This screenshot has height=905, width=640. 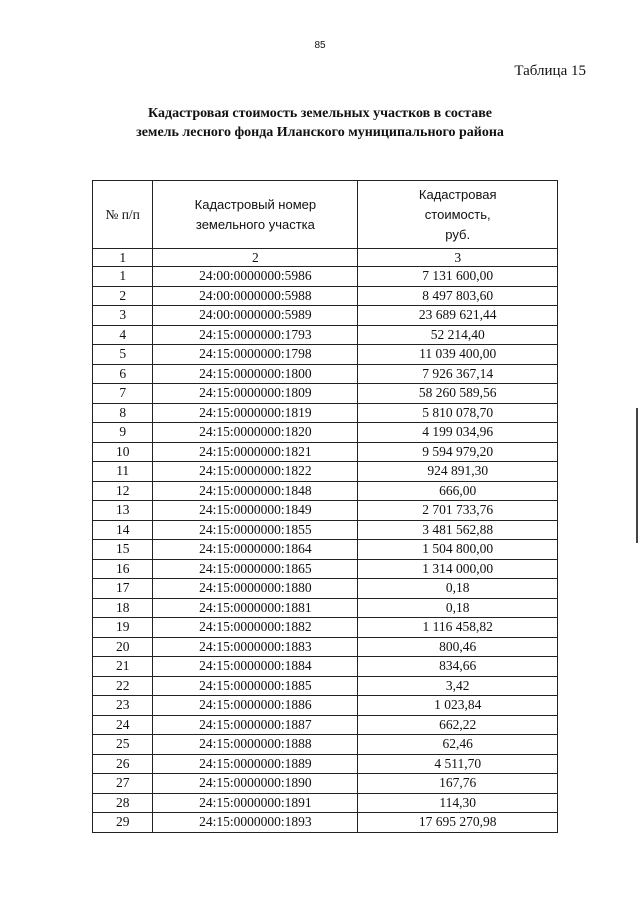 What do you see at coordinates (457, 646) in the screenshot?
I see `cadastral-value: 800,46` at bounding box center [457, 646].